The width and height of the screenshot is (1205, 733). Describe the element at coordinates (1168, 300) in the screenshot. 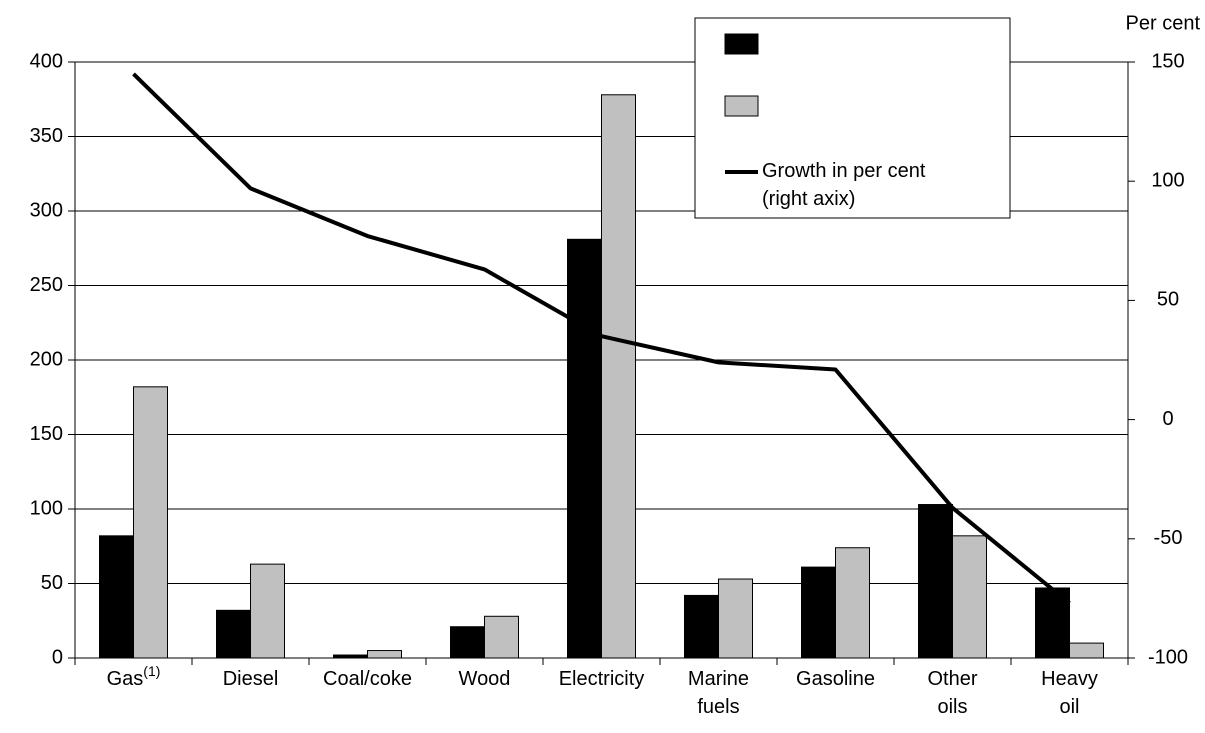

I see `y2-tick-label: 50` at that location.